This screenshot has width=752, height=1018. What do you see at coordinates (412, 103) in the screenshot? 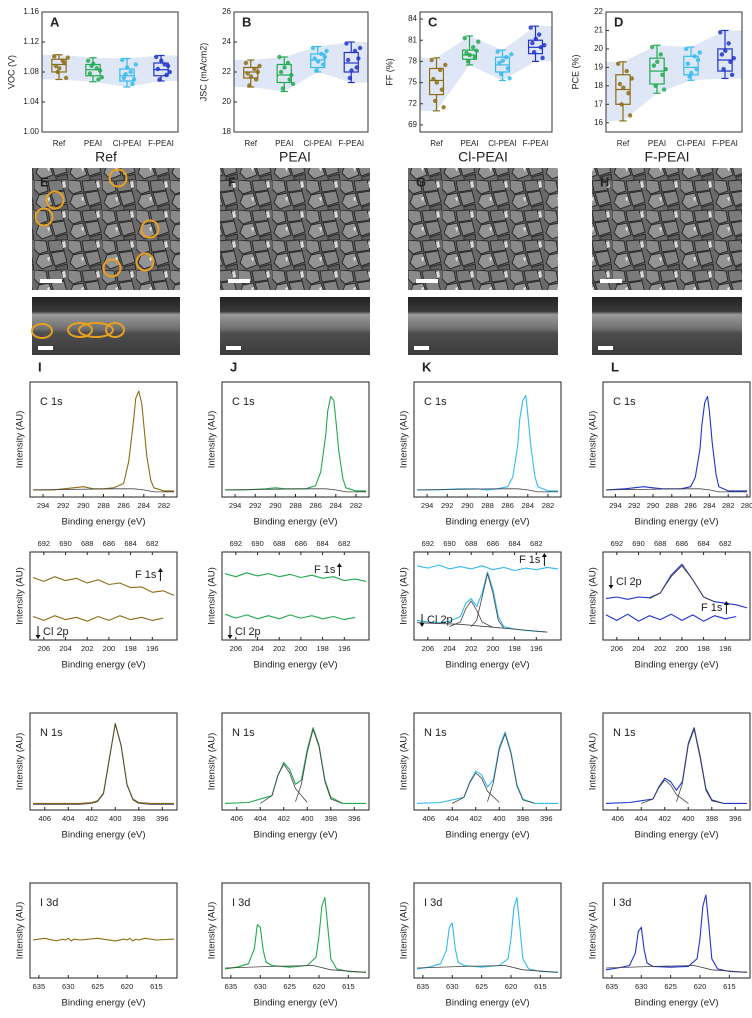
I see `y-tick-label: 72` at bounding box center [412, 103].